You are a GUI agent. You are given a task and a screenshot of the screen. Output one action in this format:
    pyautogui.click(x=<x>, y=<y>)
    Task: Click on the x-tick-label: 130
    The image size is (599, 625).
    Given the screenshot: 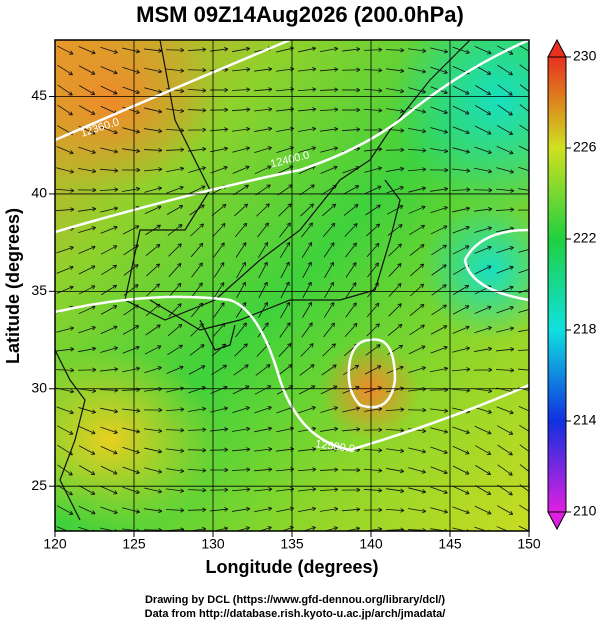 What is the action you would take?
    pyautogui.click(x=213, y=544)
    